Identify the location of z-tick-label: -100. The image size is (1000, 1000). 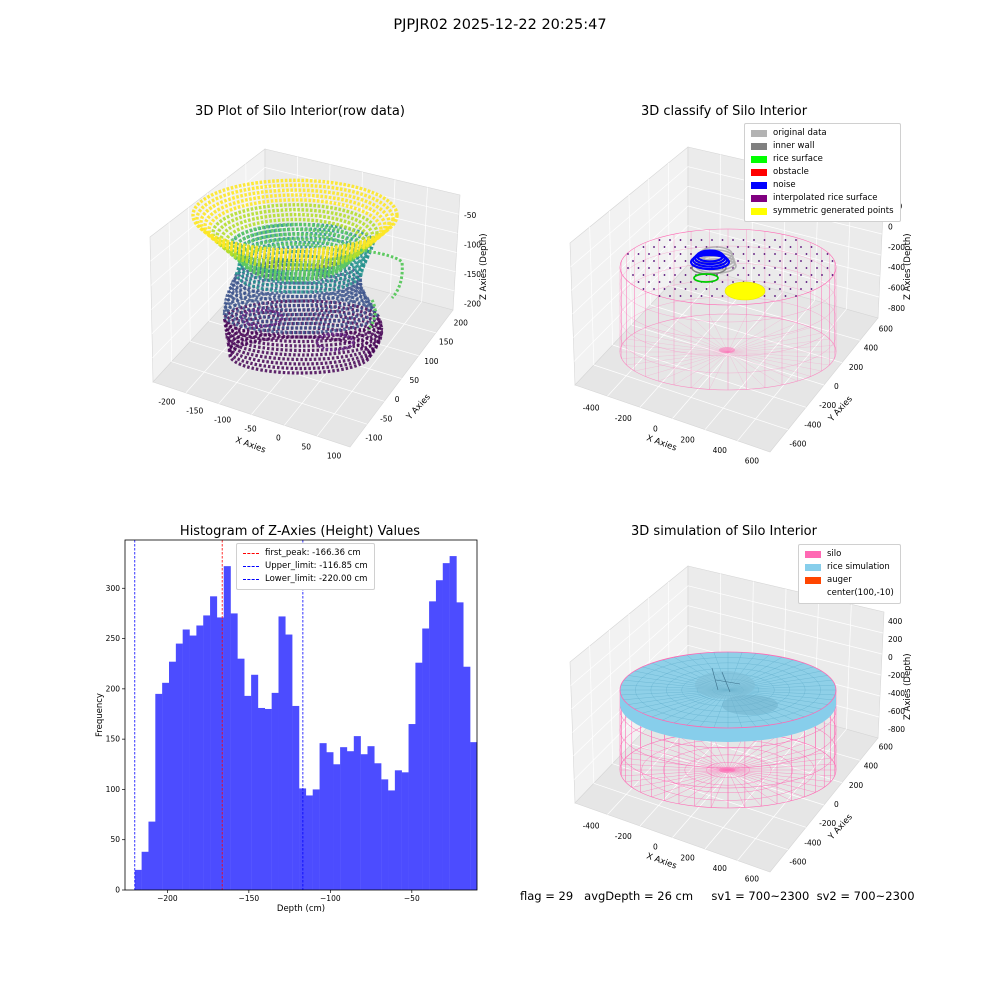
(472, 244).